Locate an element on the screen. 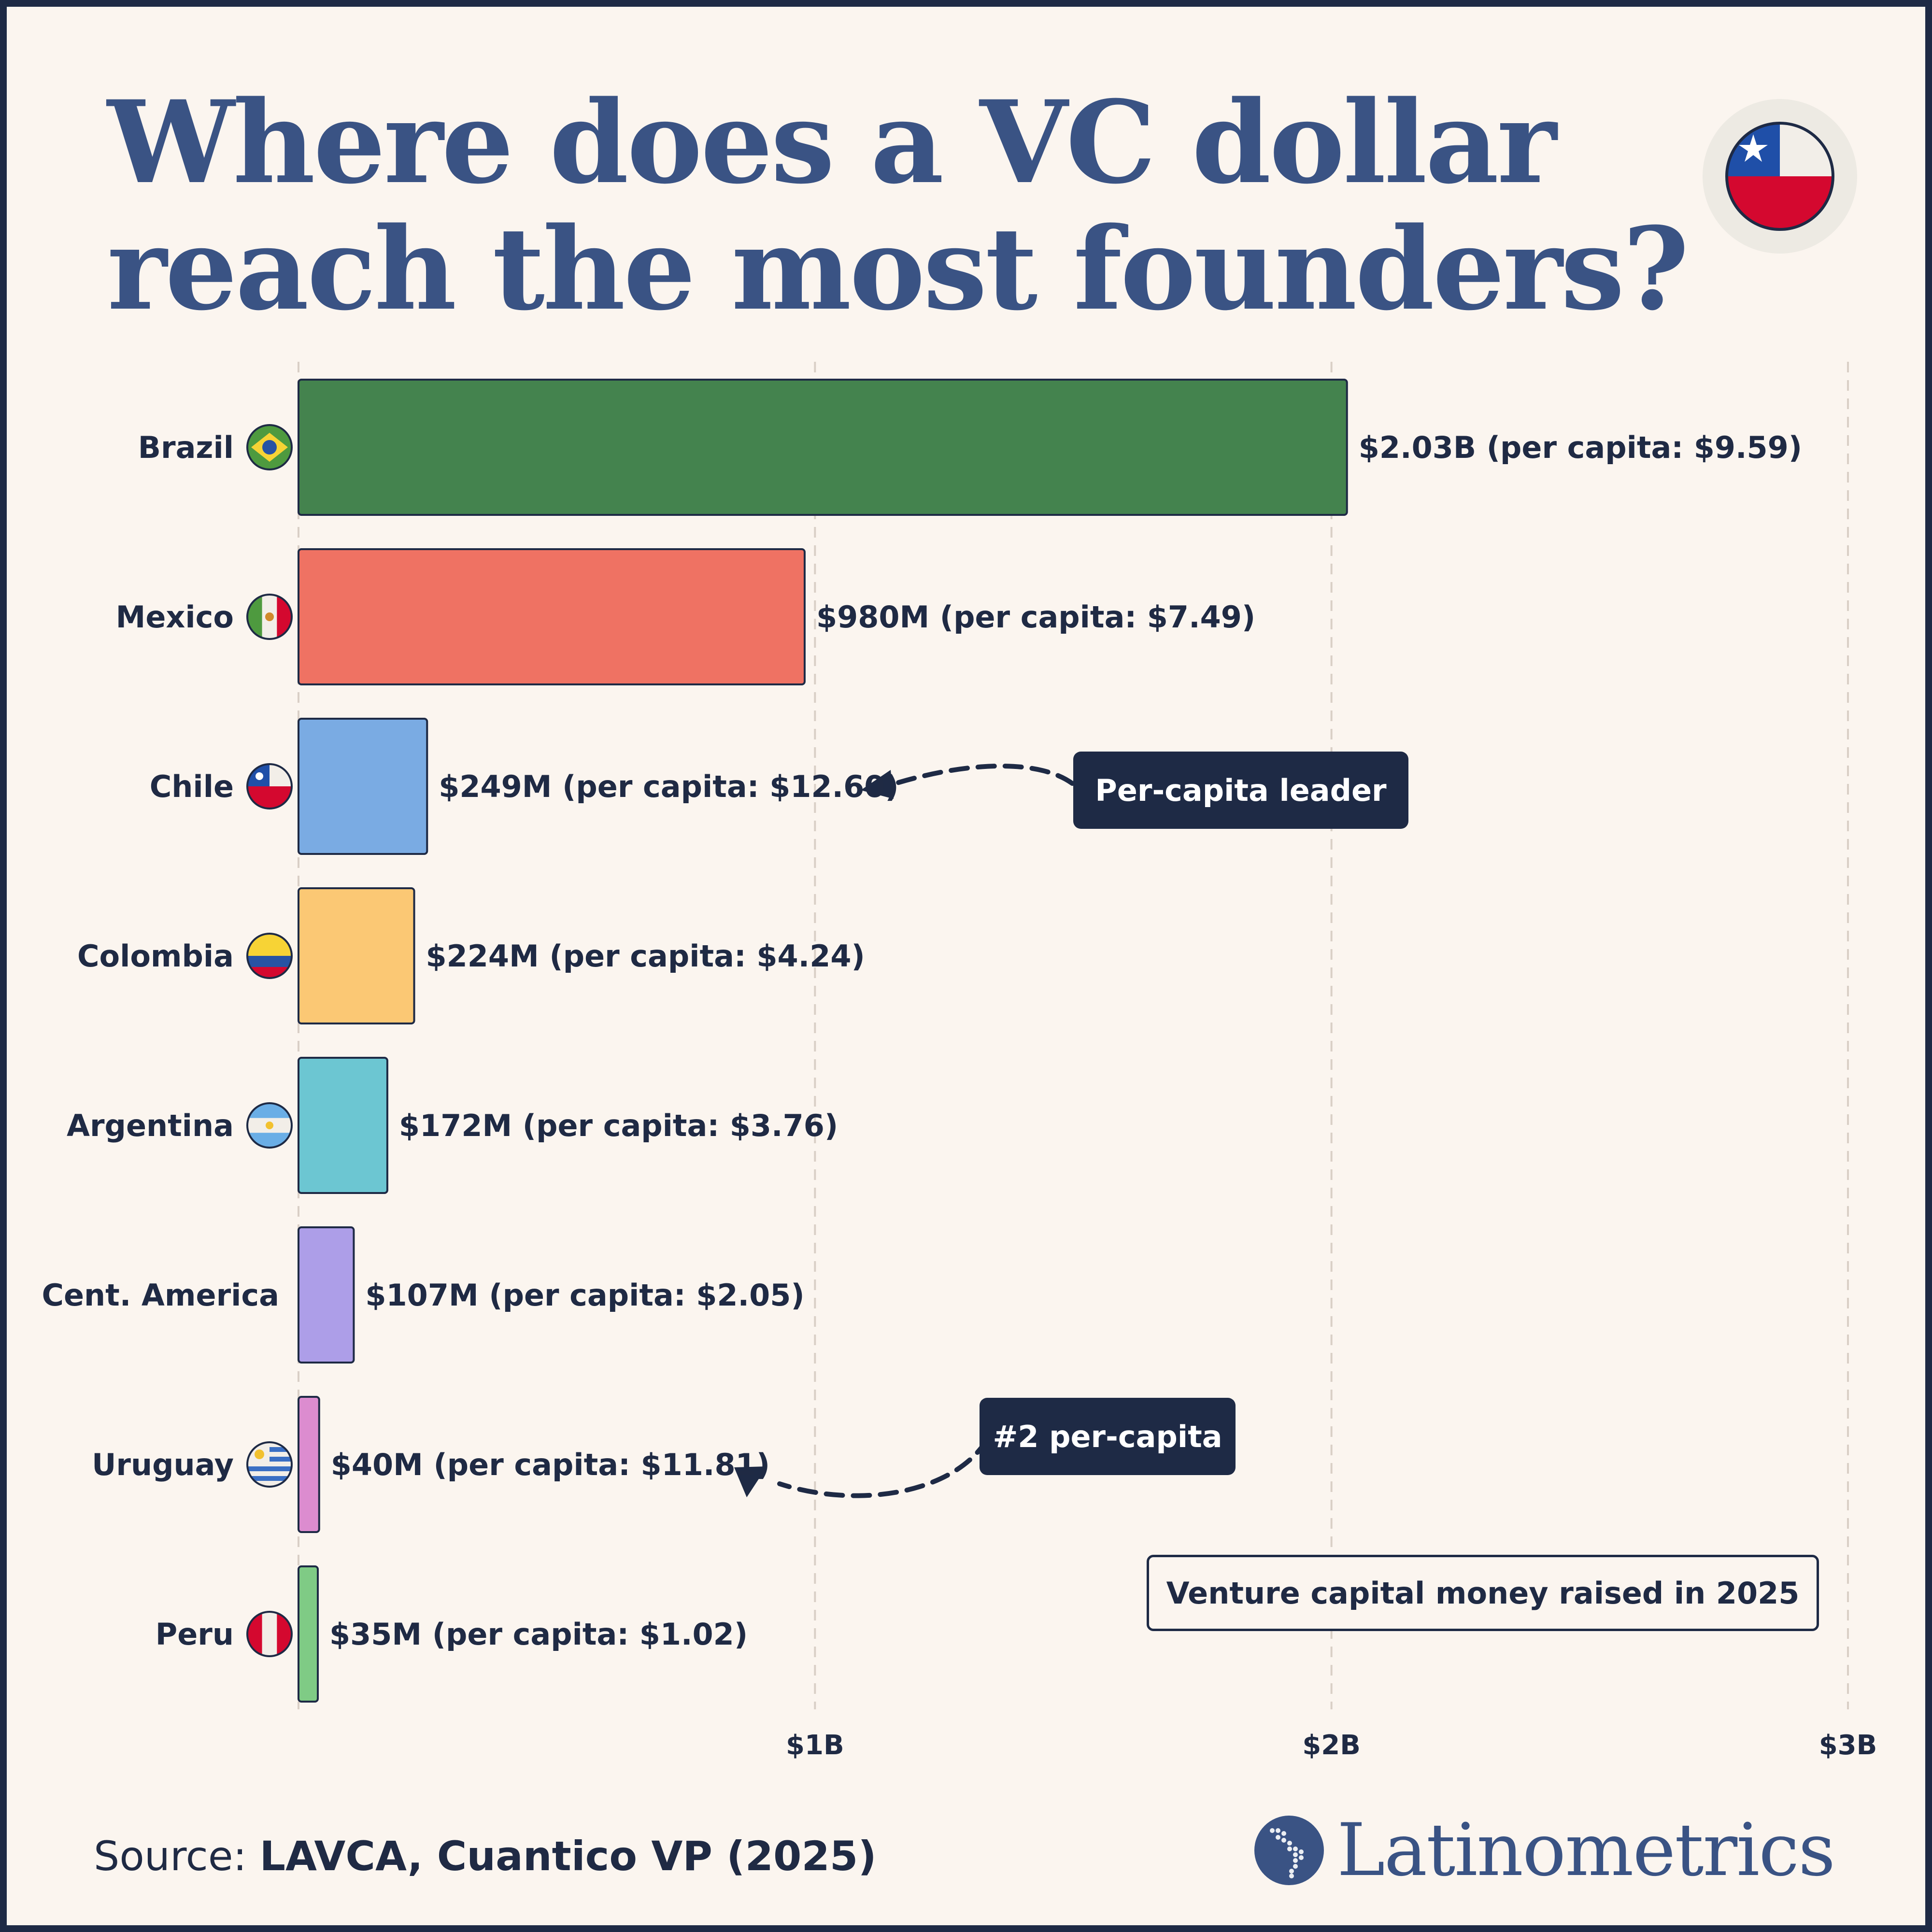 This screenshot has width=1932, height=1932. category-label: Uruguay is located at coordinates (163, 1464).